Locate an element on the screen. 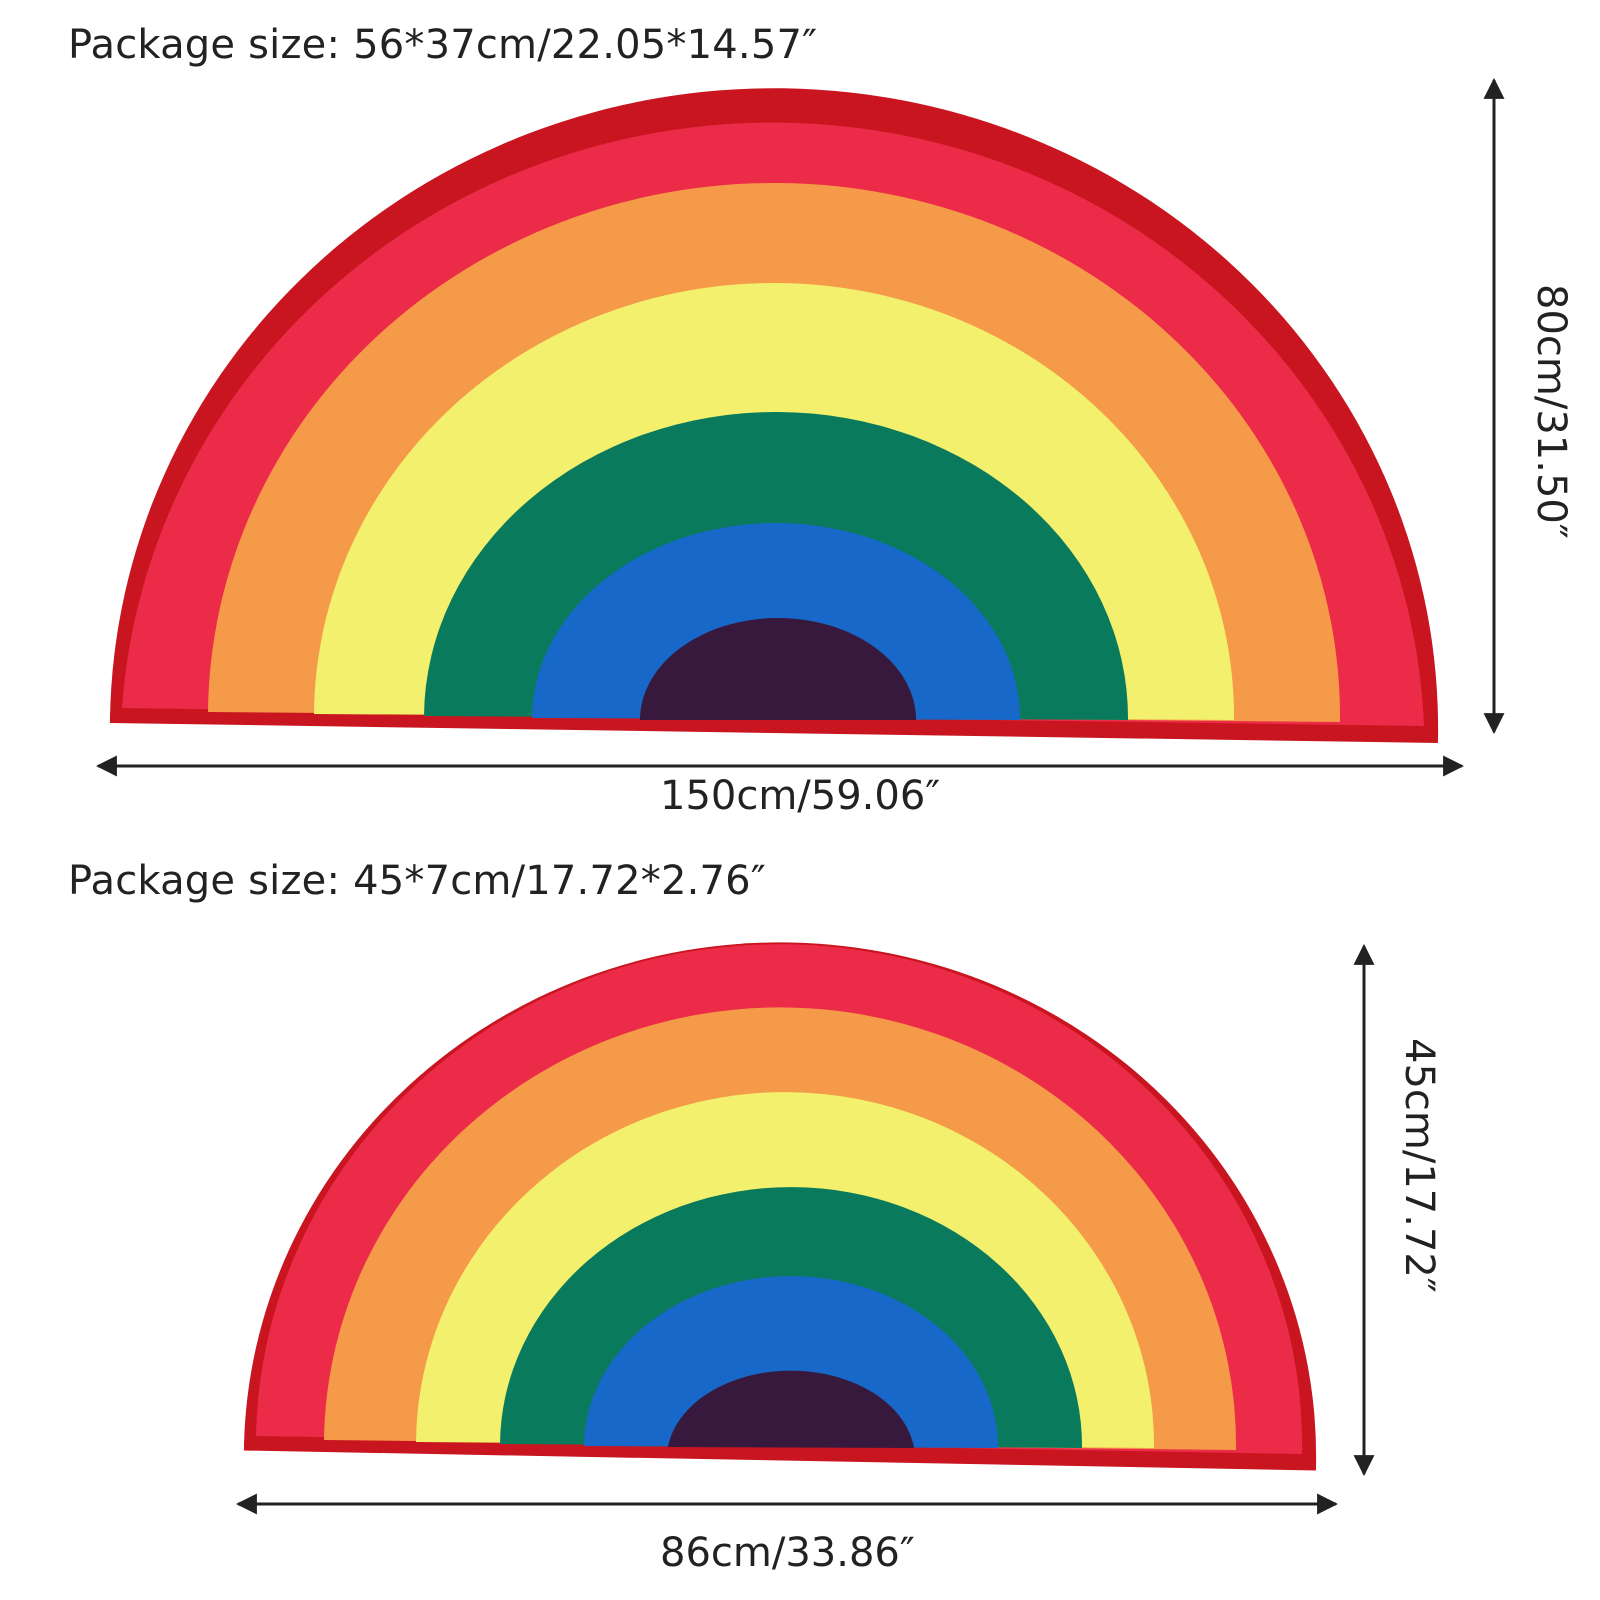  large-rug-bottom-edge is located at coordinates (774, 728).